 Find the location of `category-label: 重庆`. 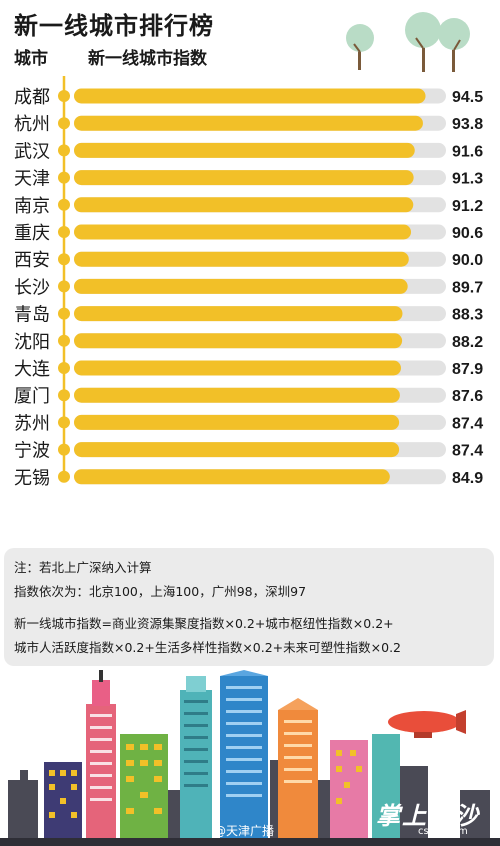

category-label: 重庆 is located at coordinates (32, 233).